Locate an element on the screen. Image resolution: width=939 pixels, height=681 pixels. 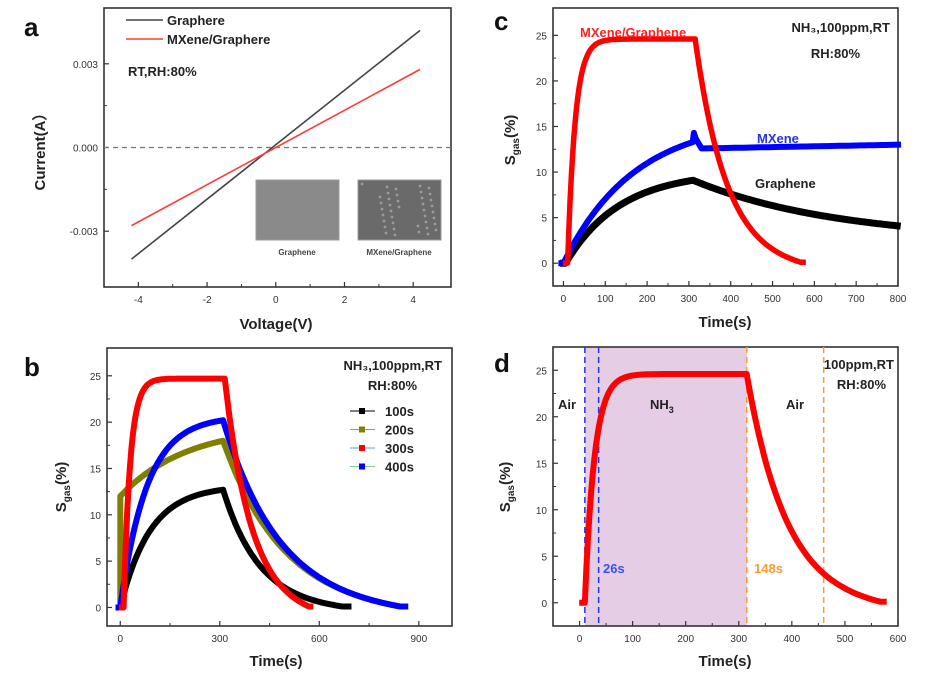
x-axis-label-a: Voltage(V) is located at coordinates (275, 324).